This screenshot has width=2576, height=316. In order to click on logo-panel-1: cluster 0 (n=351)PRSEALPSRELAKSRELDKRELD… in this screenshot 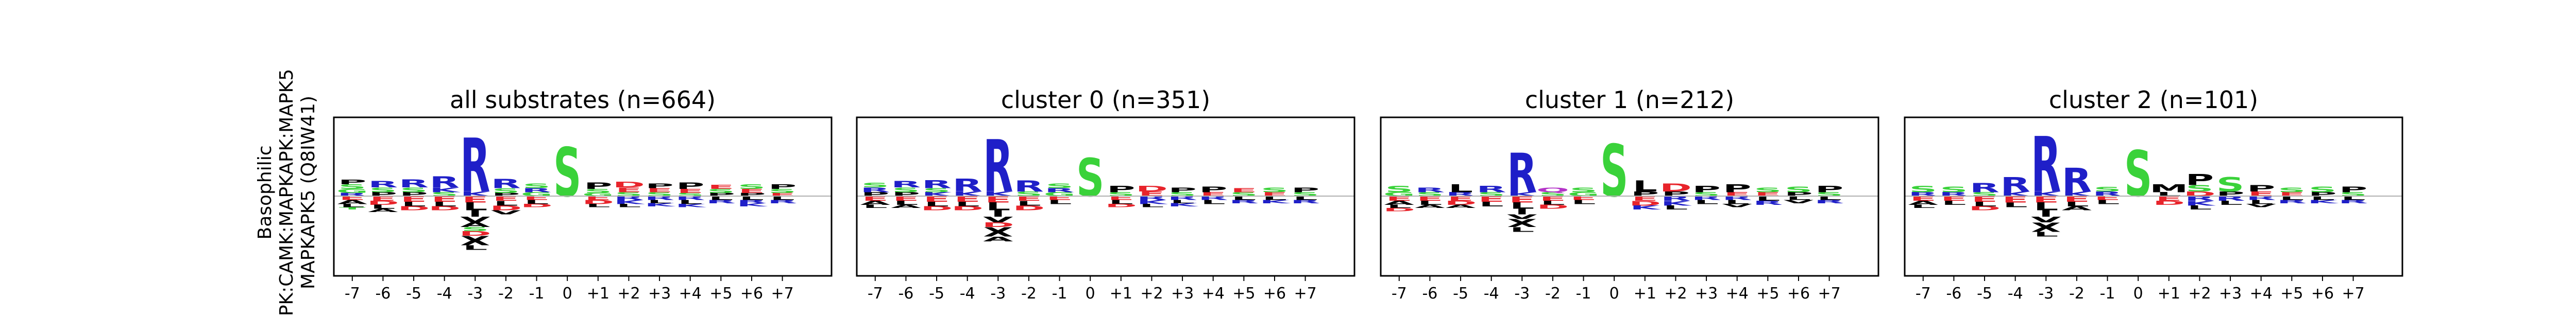, I will do `click(1105, 194)`.